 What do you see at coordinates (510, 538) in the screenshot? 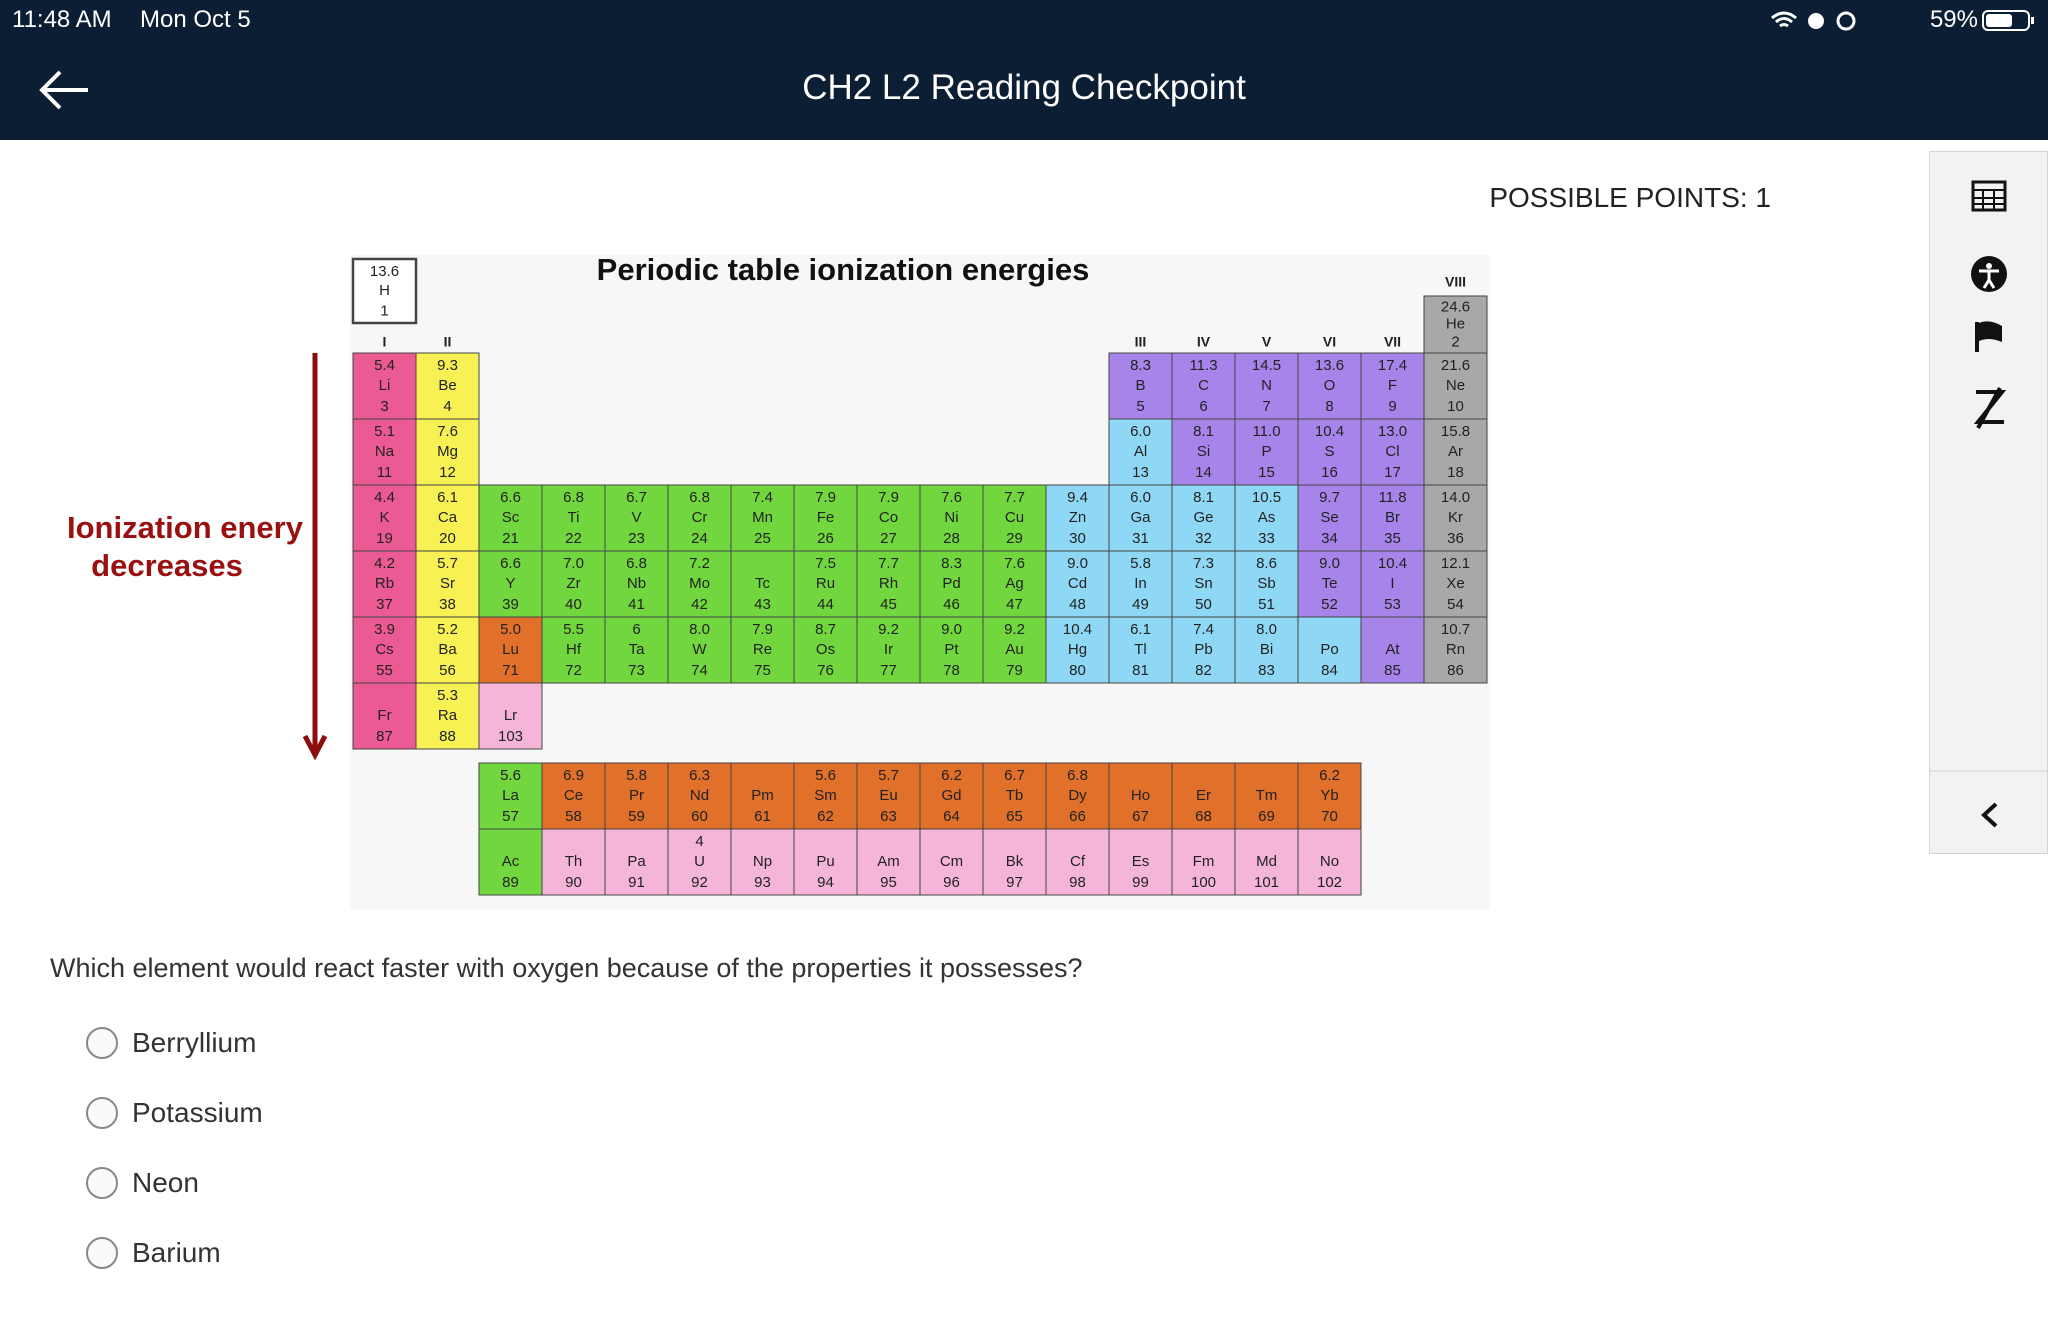
I see `atomic-number: 21` at bounding box center [510, 538].